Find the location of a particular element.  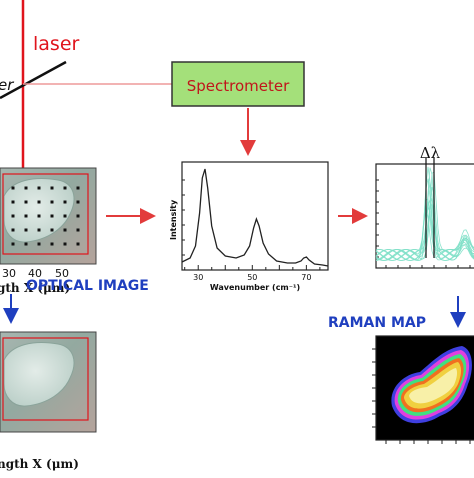

spectrum-plot: 30 50 70 Intensity Wavenumber (cm⁻¹) is located at coordinates (249, 226).